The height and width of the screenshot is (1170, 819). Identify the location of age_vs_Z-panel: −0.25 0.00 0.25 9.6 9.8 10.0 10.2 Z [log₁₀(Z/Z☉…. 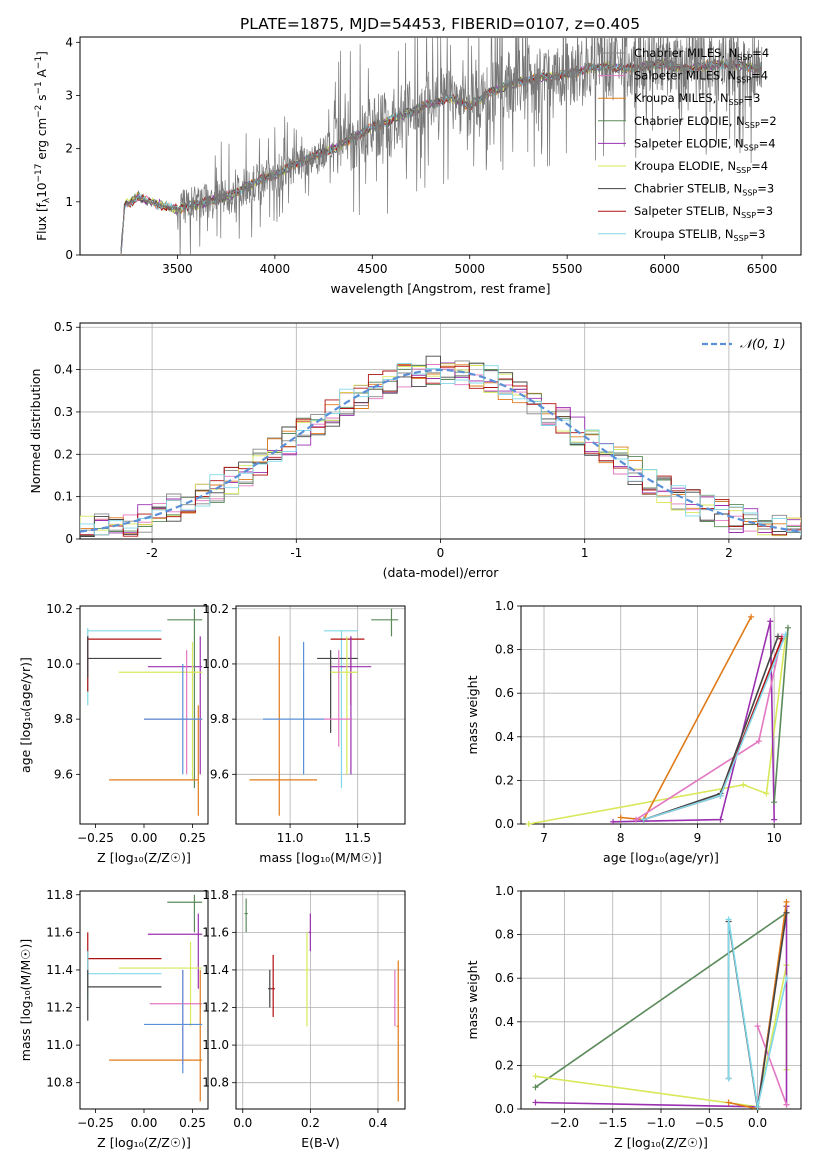
(113, 733).